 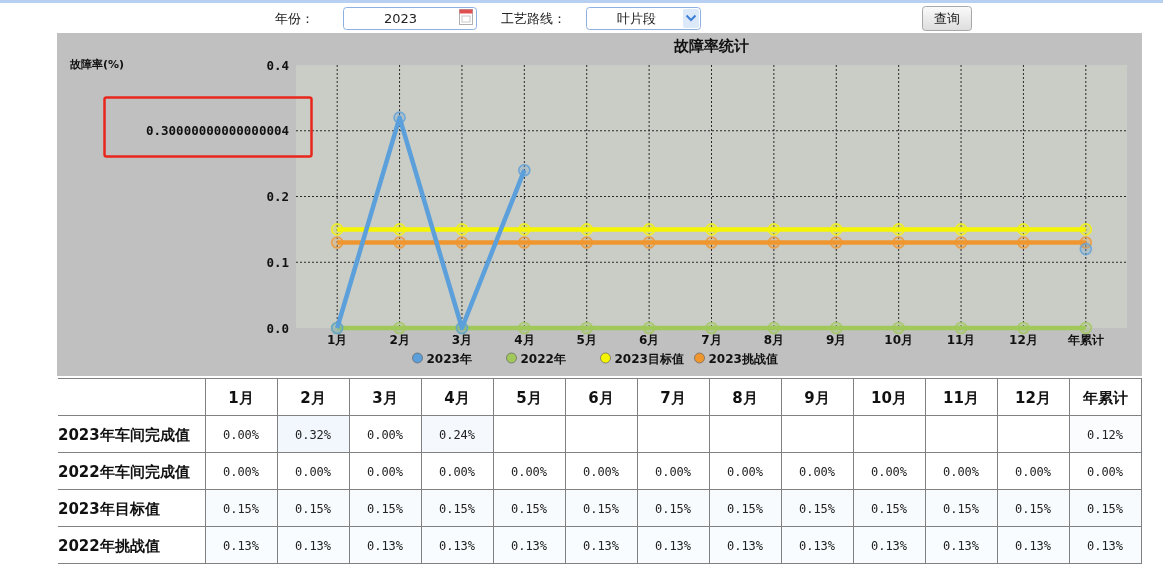 What do you see at coordinates (462, 339) in the screenshot?
I see `x-tick-label: 3月` at bounding box center [462, 339].